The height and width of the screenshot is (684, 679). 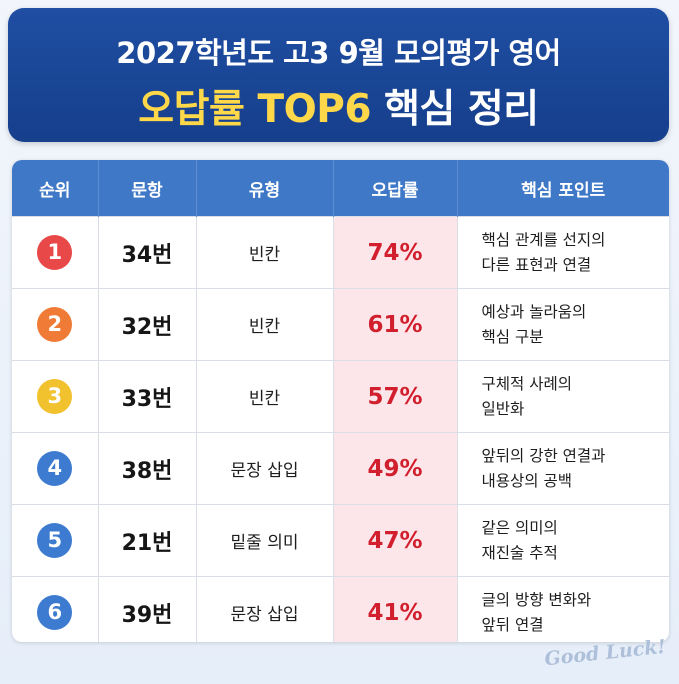 I want to click on key-point-line: 글의 방향 변화와, so click(x=536, y=599).